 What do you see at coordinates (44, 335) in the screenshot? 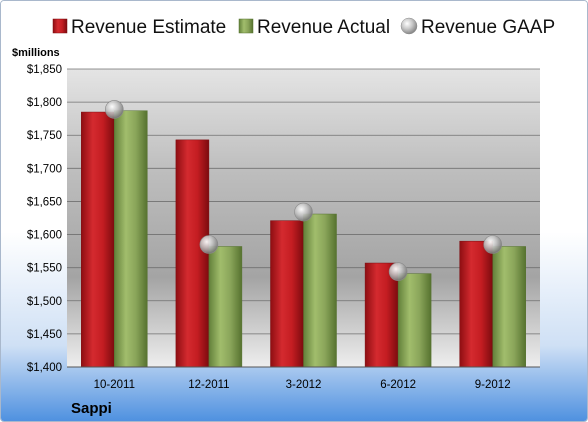
I see `y-tick-label: $1,450` at bounding box center [44, 335].